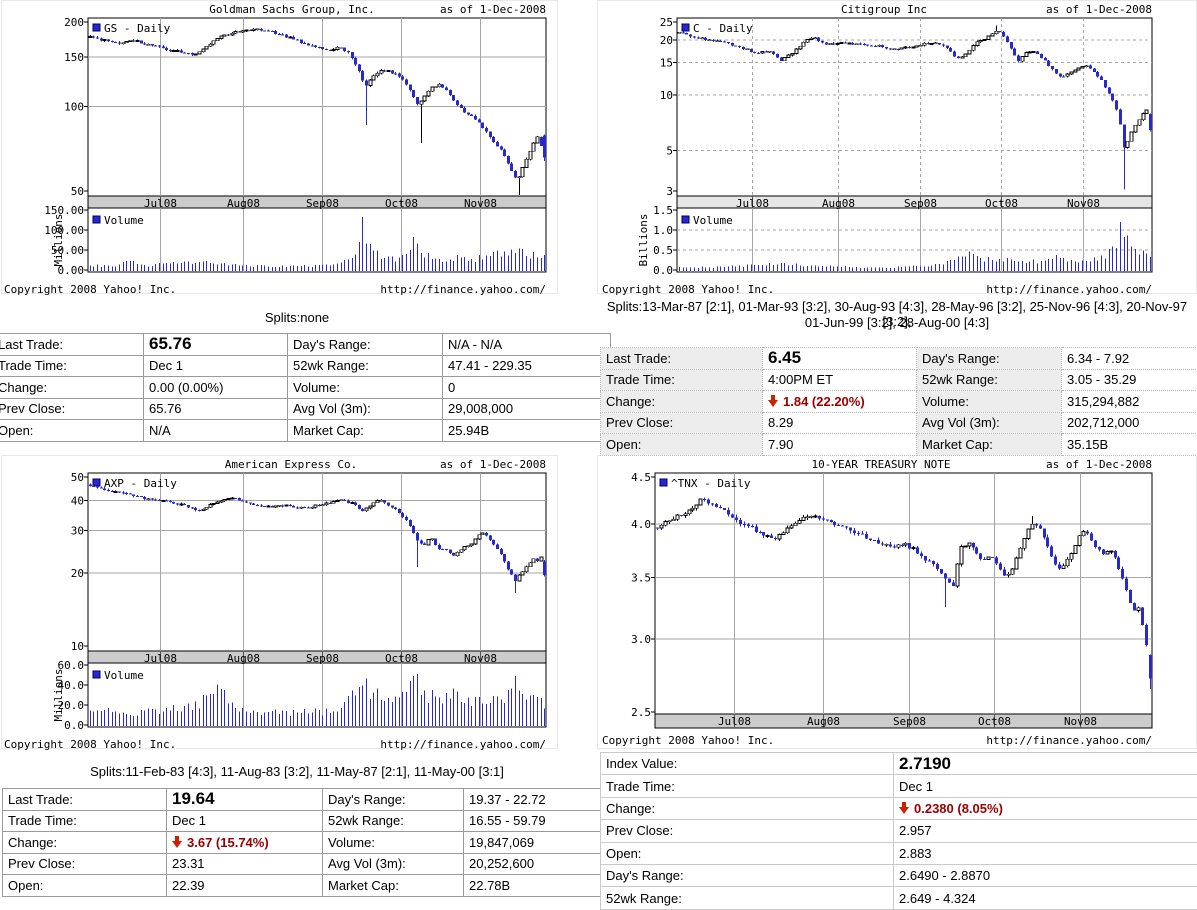 This screenshot has height=910, width=1197. What do you see at coordinates (71, 685) in the screenshot?
I see `volume-axis-tick-label: 40.0` at bounding box center [71, 685].